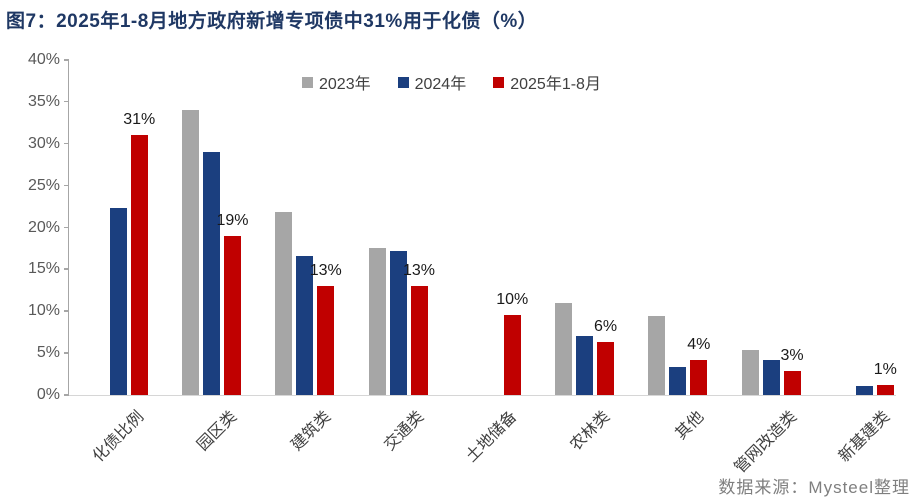  What do you see at coordinates (284, 303) in the screenshot?
I see `bar-2023年-建筑类` at bounding box center [284, 303].